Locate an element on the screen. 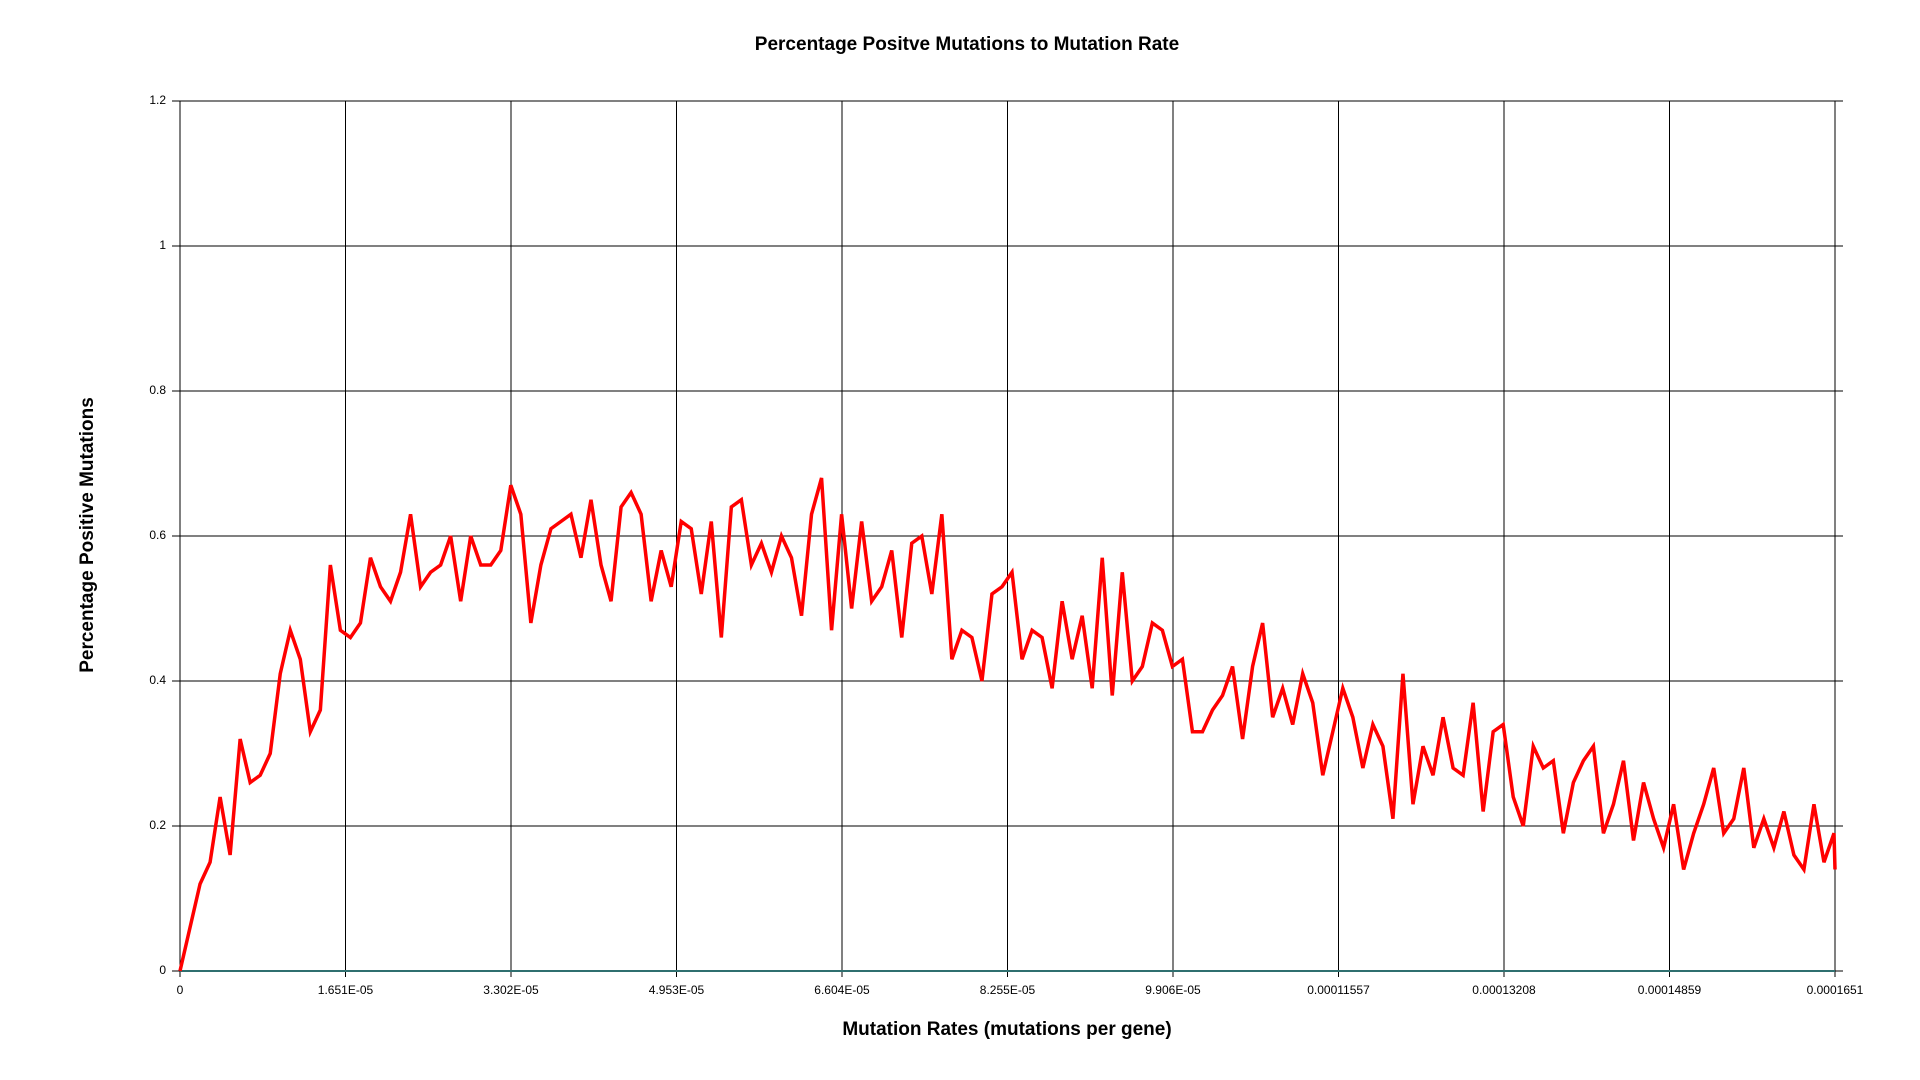 Image resolution: width=1920 pixels, height=1080 pixels. y-tick-label: 1.2 is located at coordinates (157, 100).